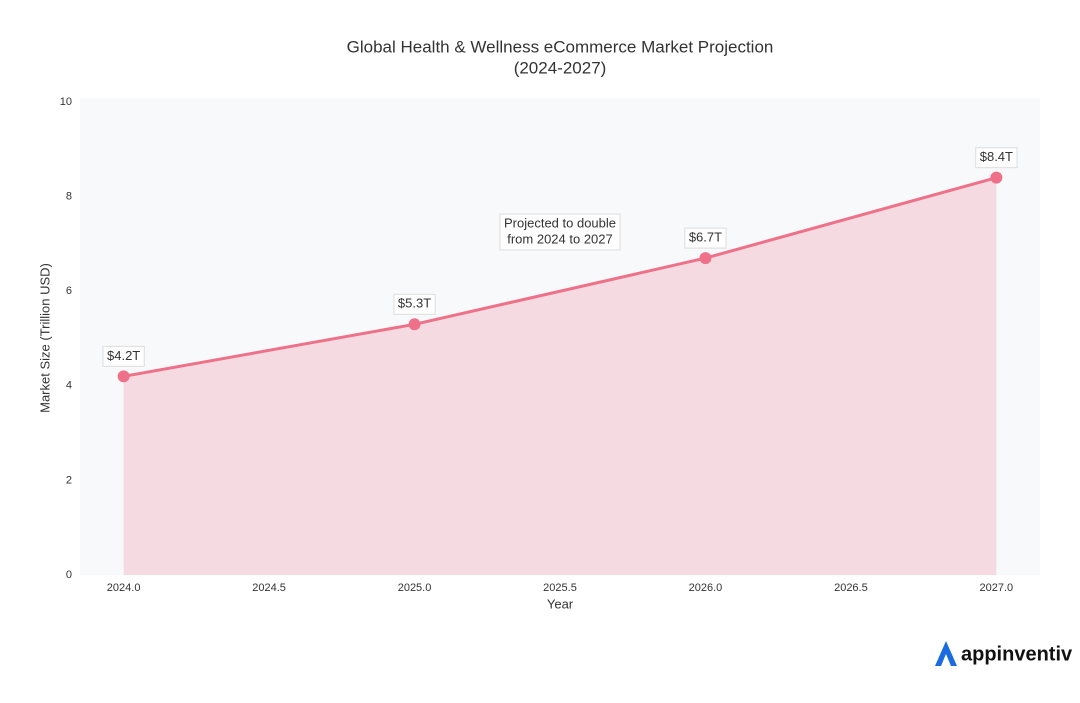 This screenshot has width=1080, height=703. Describe the element at coordinates (69, 291) in the screenshot. I see `y-tick-label: 6` at that location.